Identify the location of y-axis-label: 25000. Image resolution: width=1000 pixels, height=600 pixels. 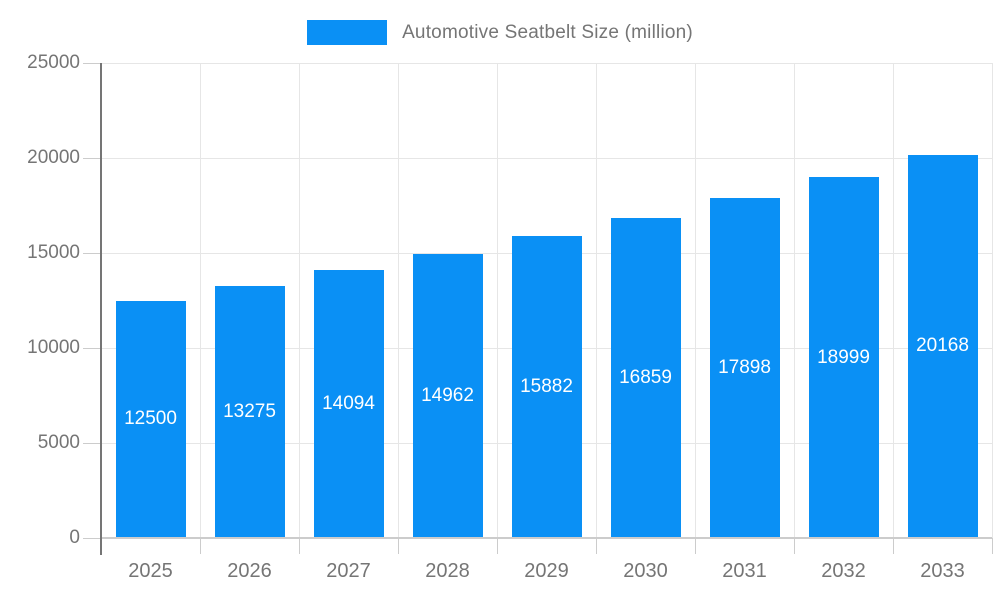
(53, 62).